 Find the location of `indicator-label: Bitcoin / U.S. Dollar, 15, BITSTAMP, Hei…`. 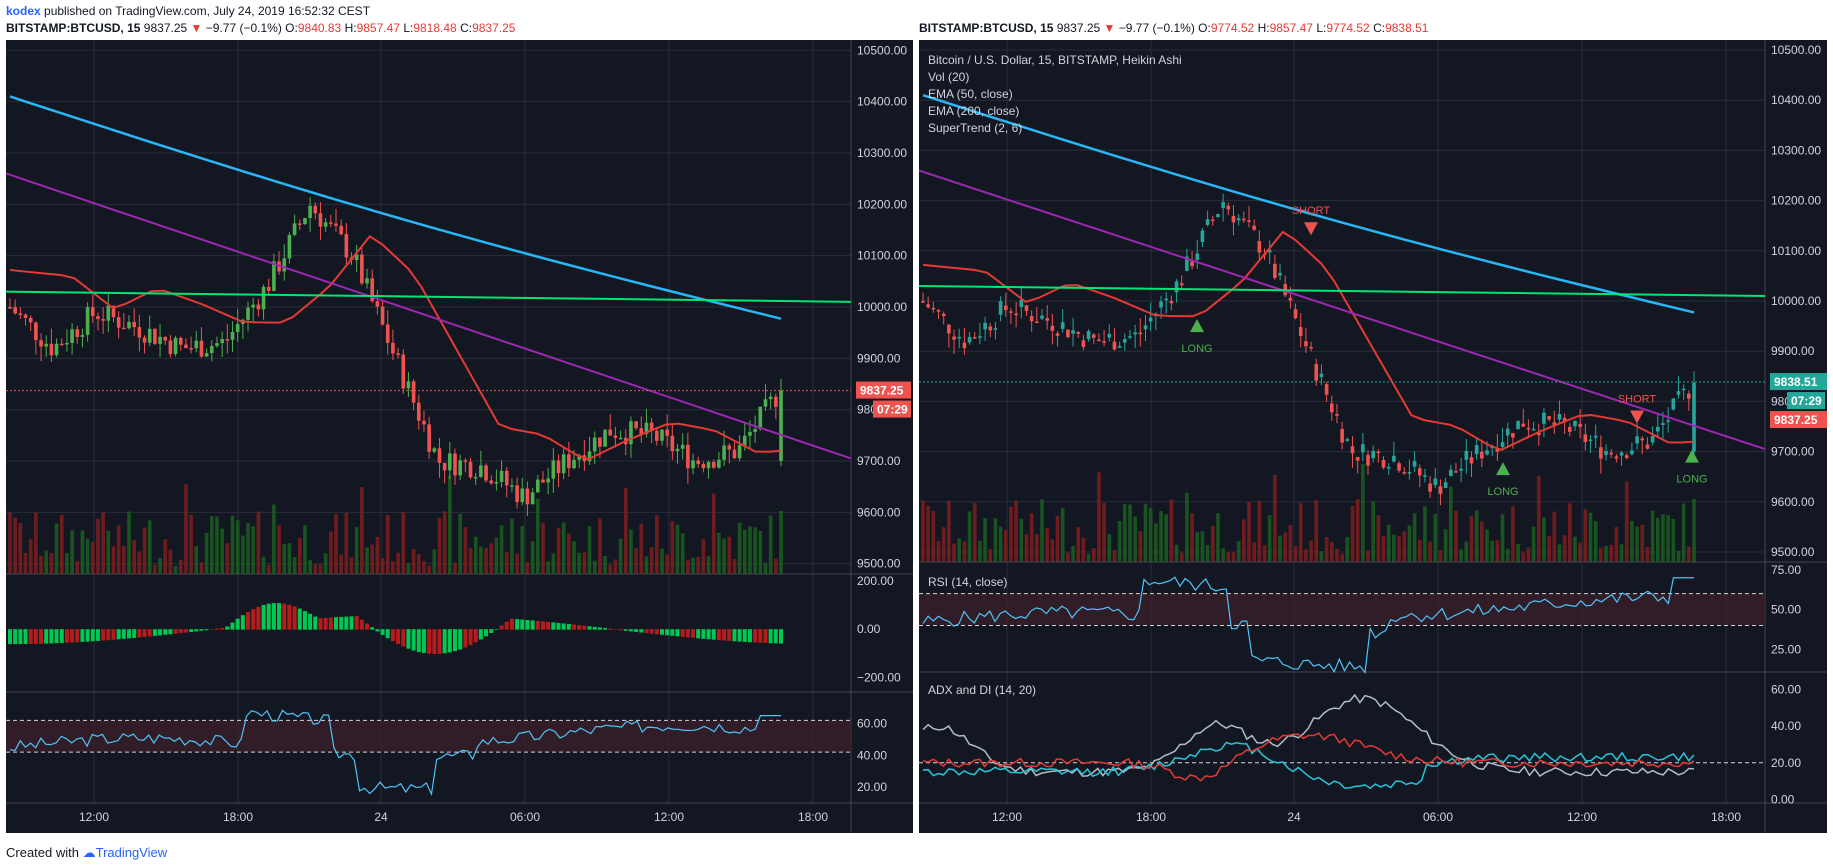

indicator-label: Bitcoin / U.S. Dollar, 15, BITSTAMP, Hei… is located at coordinates (1055, 60).